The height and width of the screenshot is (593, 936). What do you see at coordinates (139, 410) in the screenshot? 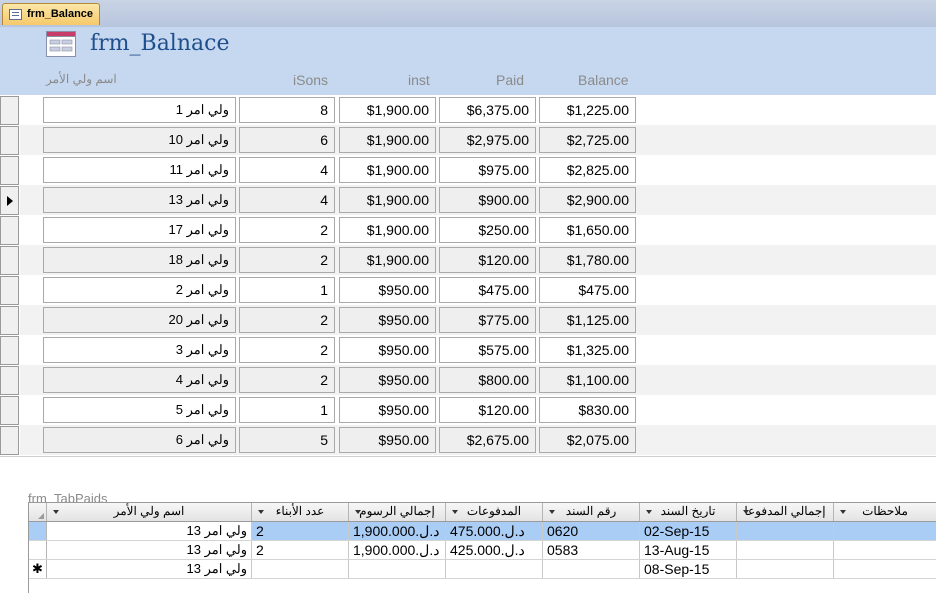
I see `parent-name-field: ولي امر 5` at bounding box center [139, 410].